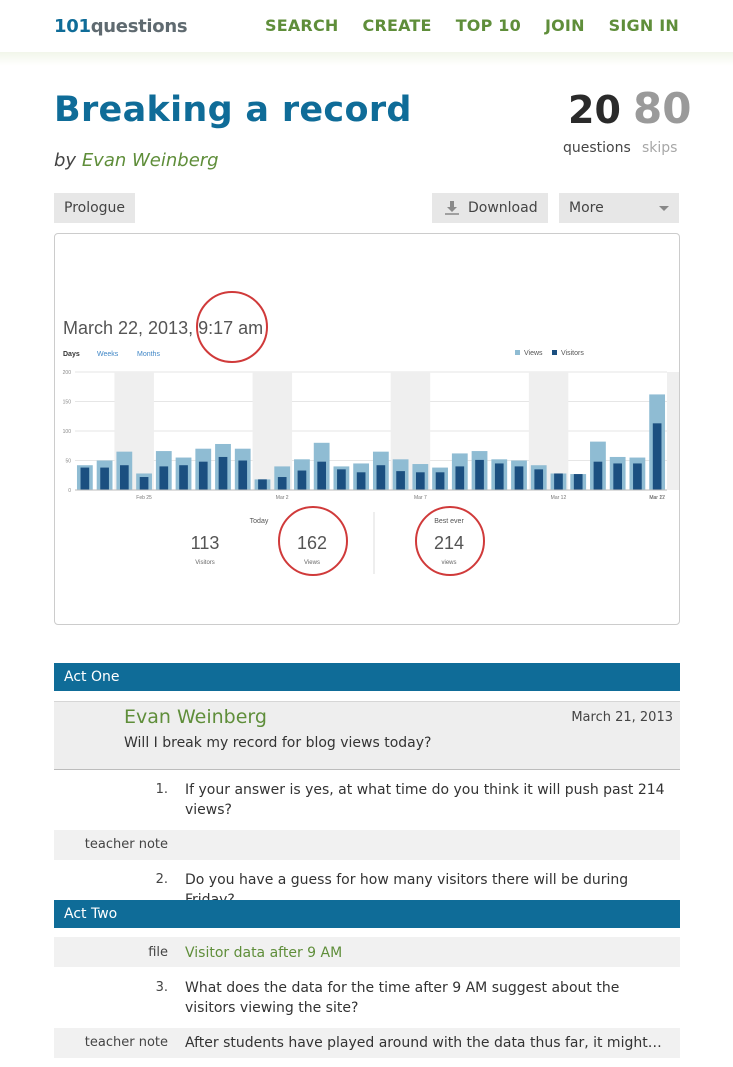  I want to click on page-title: Breaking a record, so click(233, 110).